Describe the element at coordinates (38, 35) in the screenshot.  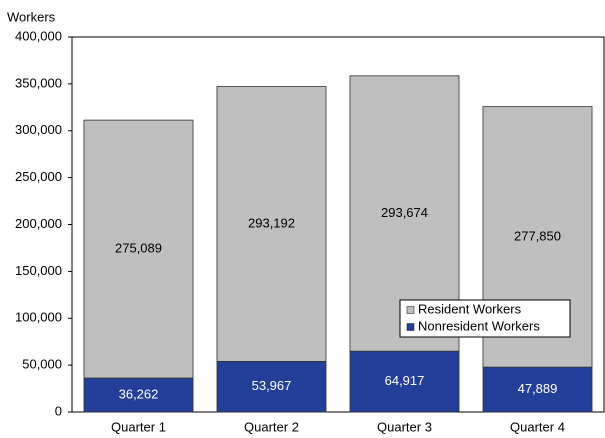
I see `y-tick-label: 400,000` at that location.